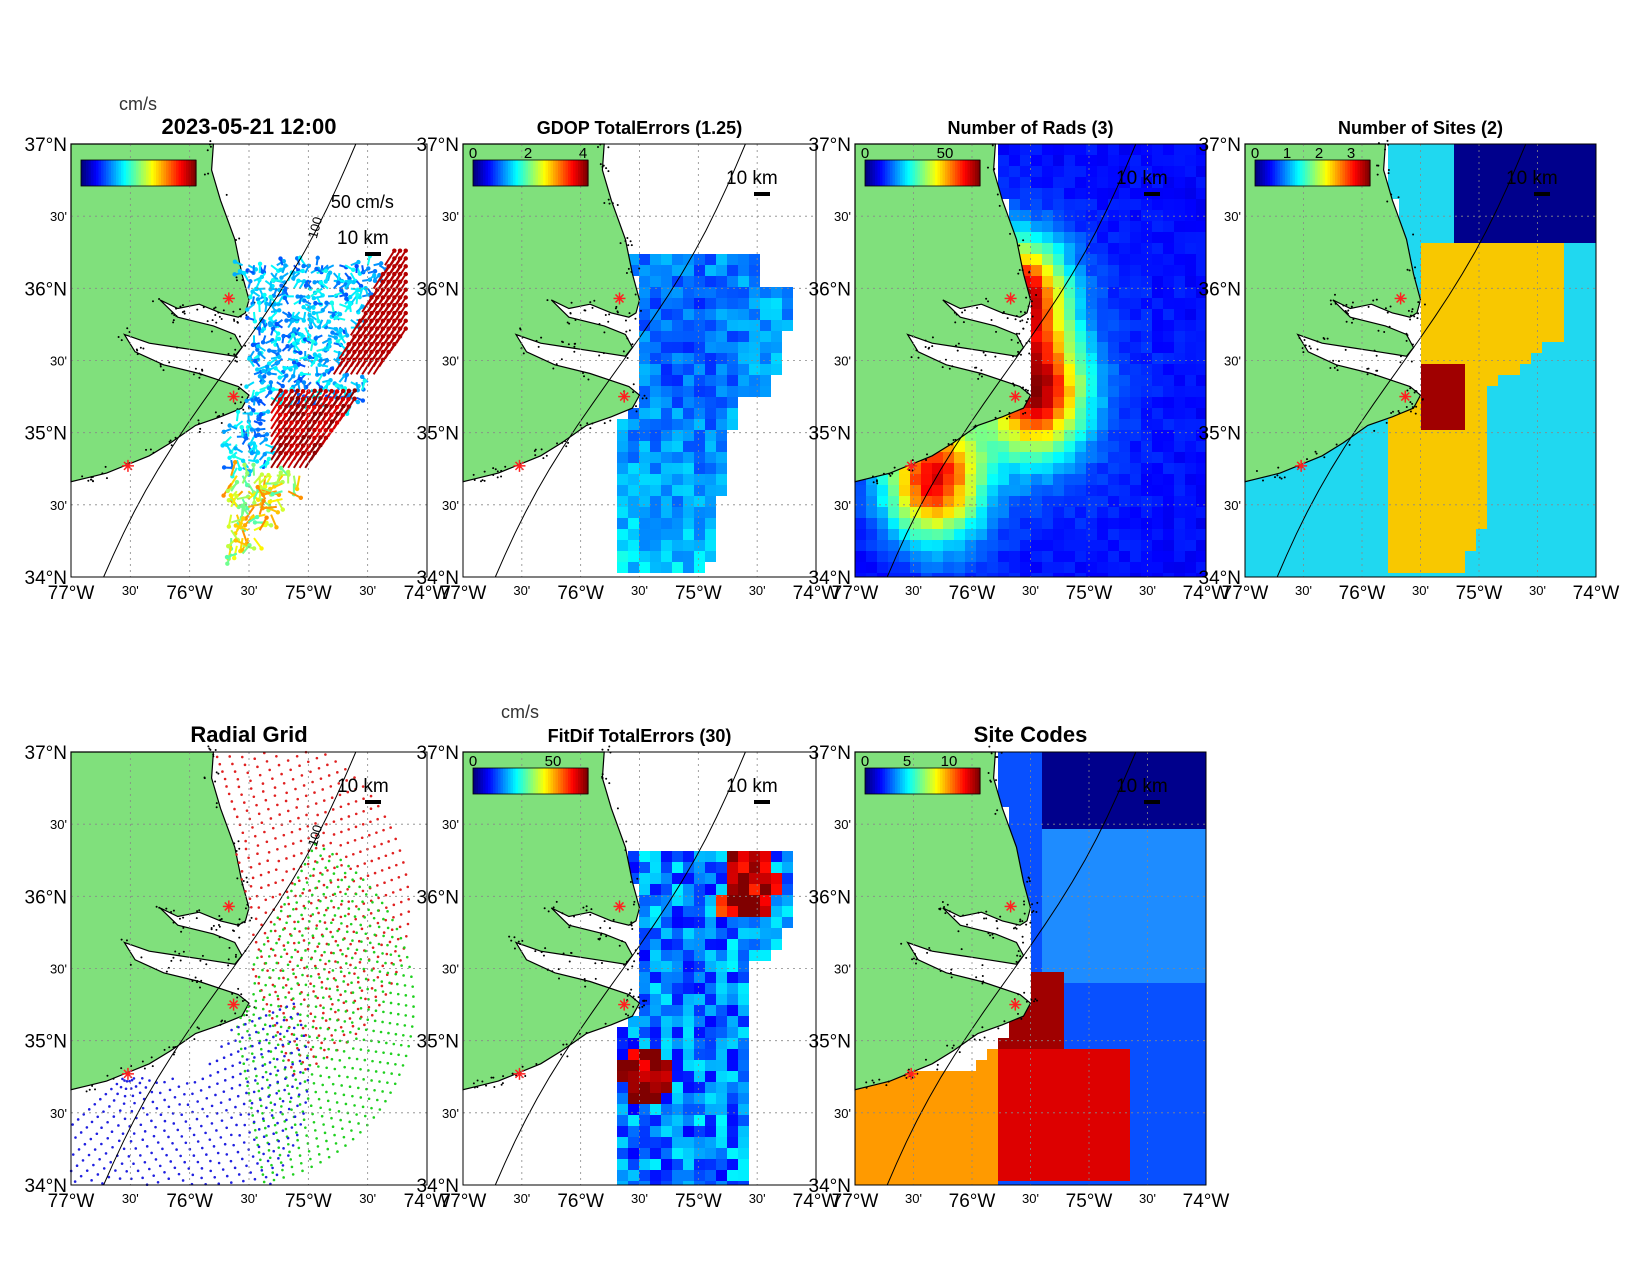 This screenshot has width=1650, height=1275. I want to click on current-vector, so click(270, 493).